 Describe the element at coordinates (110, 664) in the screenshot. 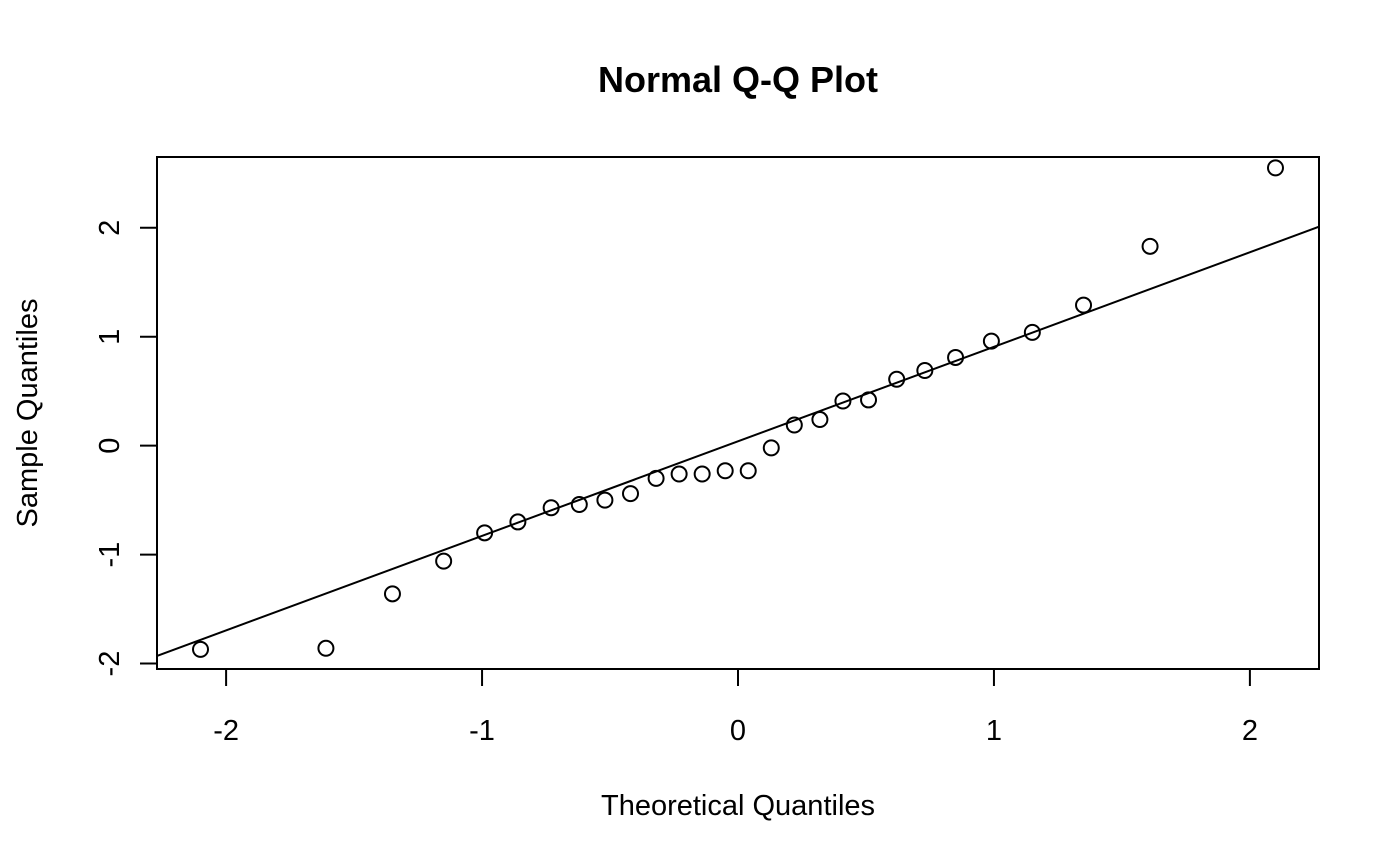

I see `y-tick-label: -2` at that location.